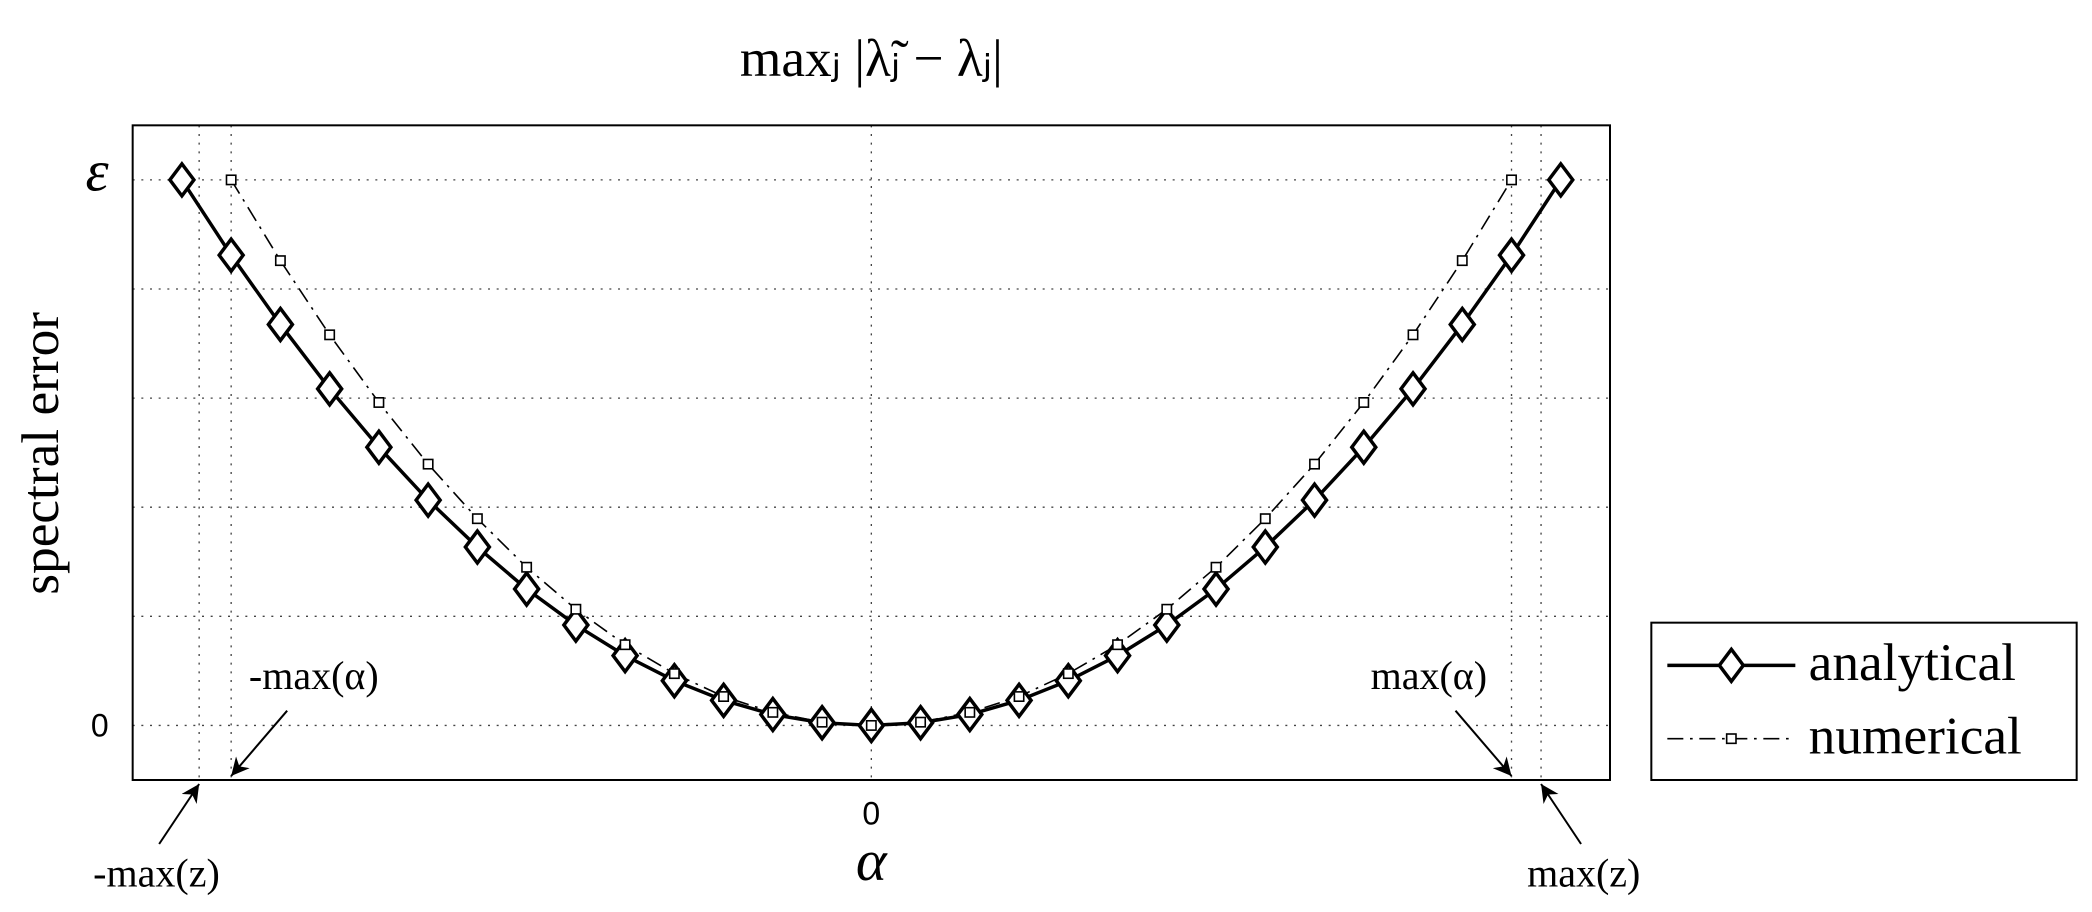 The image size is (2092, 912). I want to click on annotation-label: -max(α), so click(314, 675).